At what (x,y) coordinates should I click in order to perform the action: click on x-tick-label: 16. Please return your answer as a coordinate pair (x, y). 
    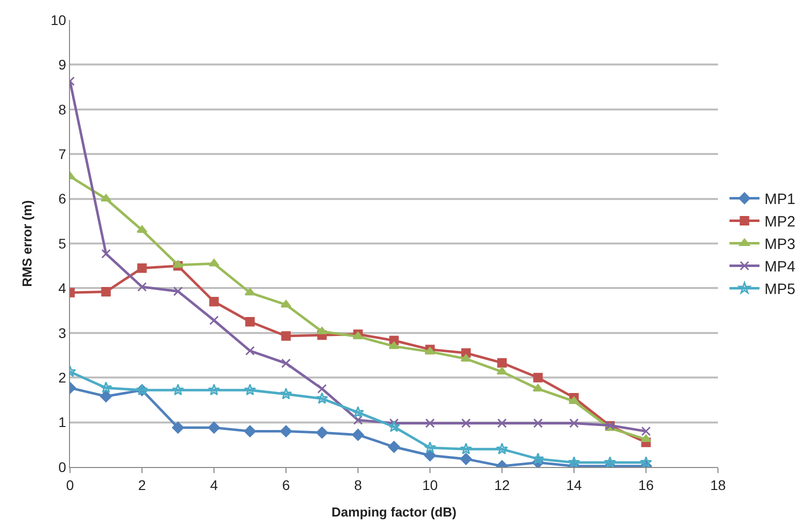
    Looking at the image, I should click on (646, 484).